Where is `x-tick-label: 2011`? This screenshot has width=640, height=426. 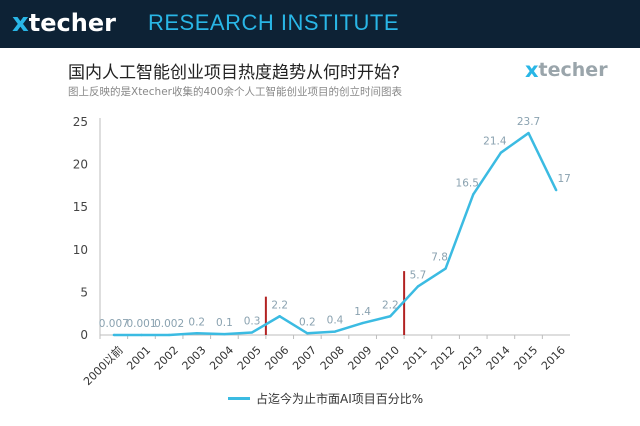 x-tick-label: 2011 is located at coordinates (415, 358).